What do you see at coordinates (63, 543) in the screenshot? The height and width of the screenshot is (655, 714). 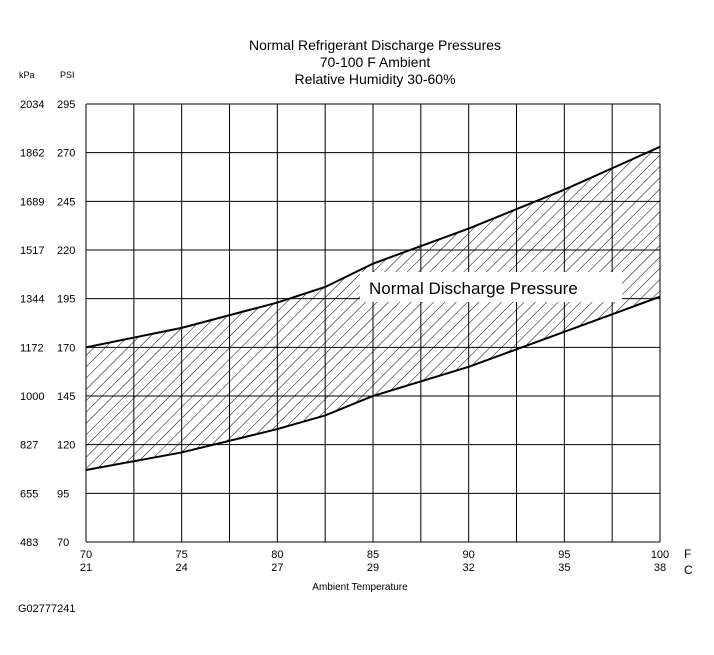 I see `psi-tick-label: 70` at bounding box center [63, 543].